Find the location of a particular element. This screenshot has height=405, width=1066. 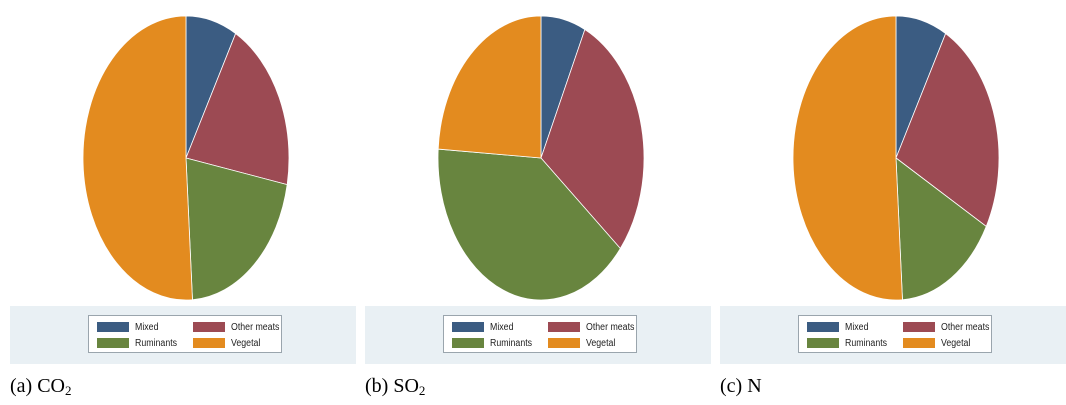

pie-chart-so2 is located at coordinates (541, 158).